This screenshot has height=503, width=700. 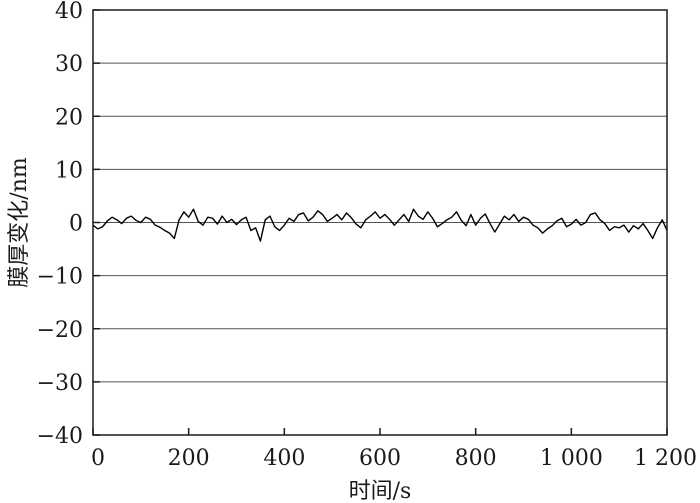 I want to click on x-tick-label: 1 000, so click(x=571, y=458).